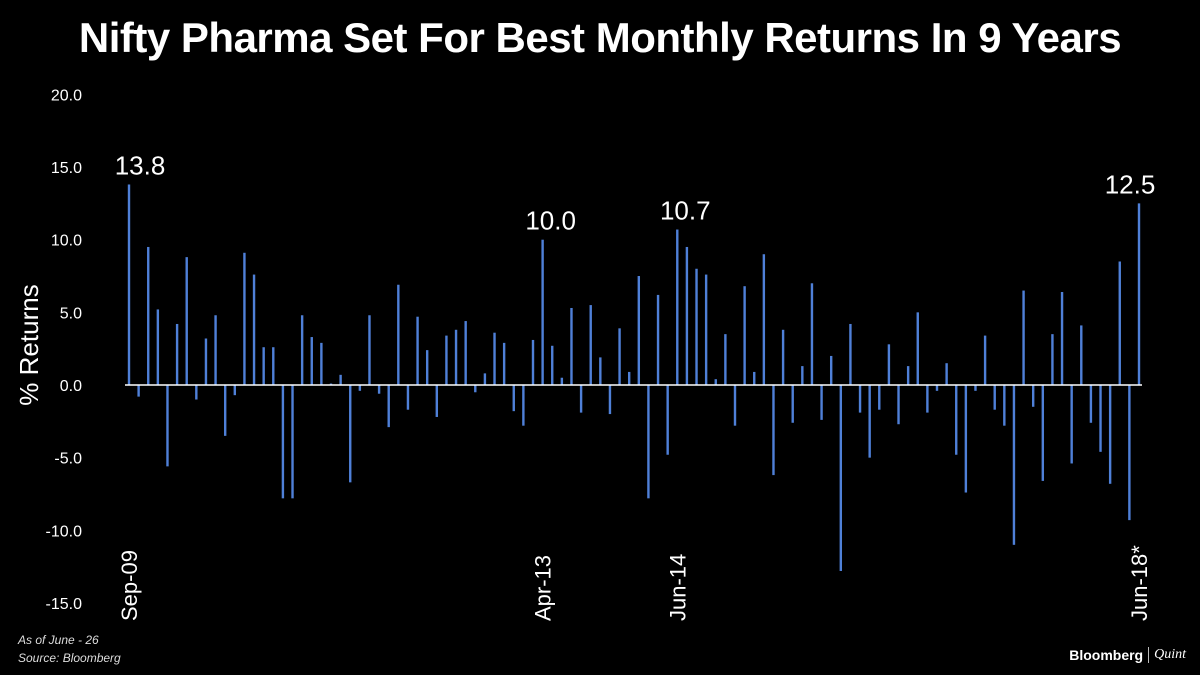  Describe the element at coordinates (685, 211) in the screenshot. I see `data-label: 10.7` at that location.